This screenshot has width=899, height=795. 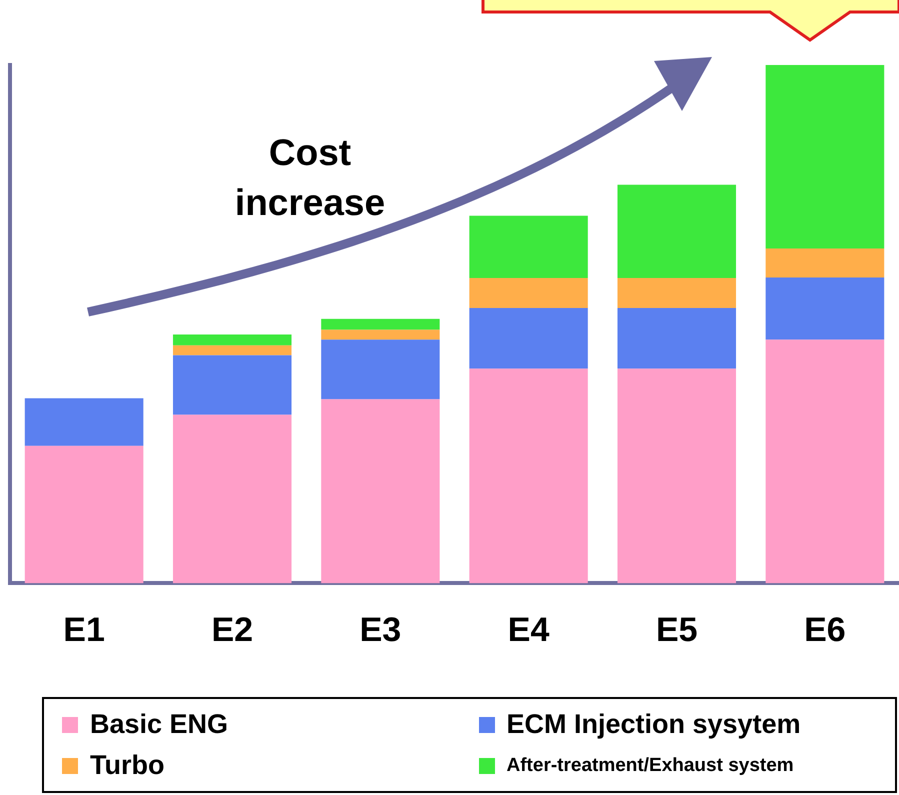 I want to click on legend-label: ECM Injection sysytem, so click(x=653, y=724).